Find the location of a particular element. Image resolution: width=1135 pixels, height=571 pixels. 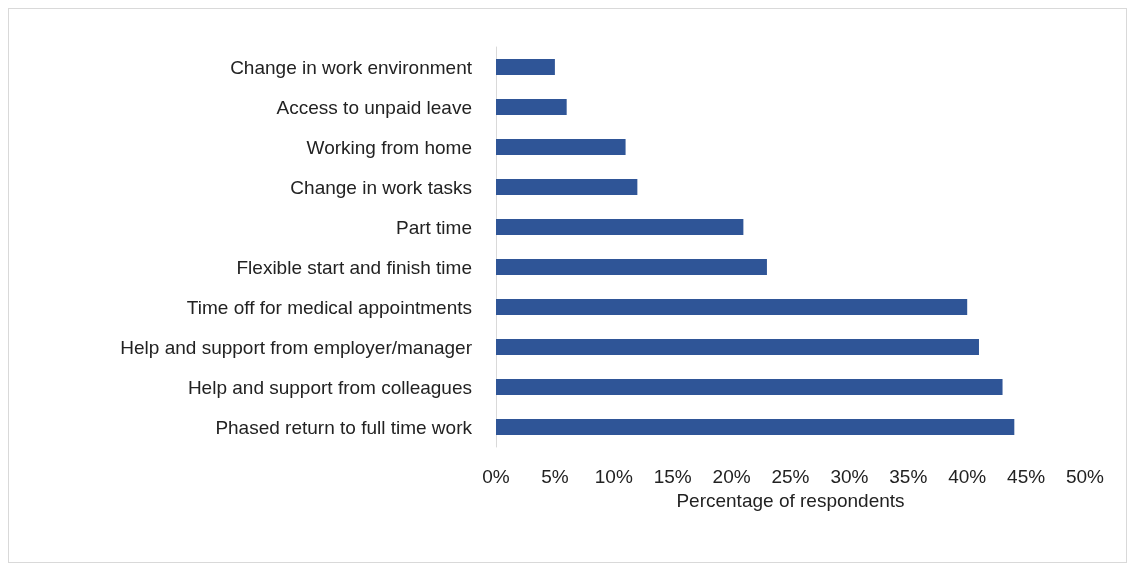

y-tick-label: Help and support from colleagues is located at coordinates (329, 387).